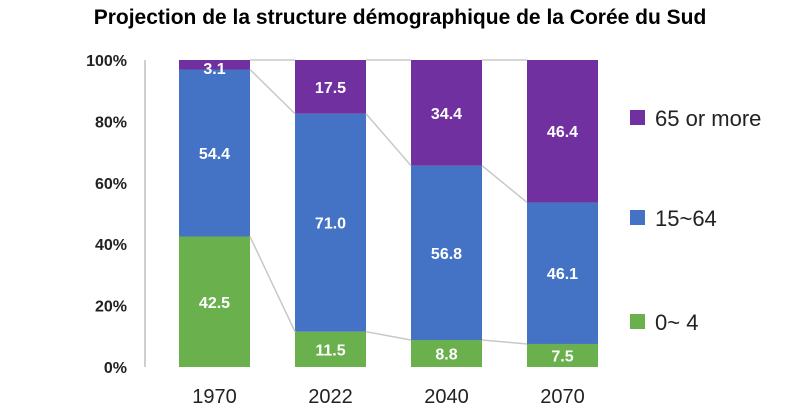 Image resolution: width=800 pixels, height=420 pixels. Describe the element at coordinates (708, 118) in the screenshot. I see `legend-label: 65 or more` at that location.